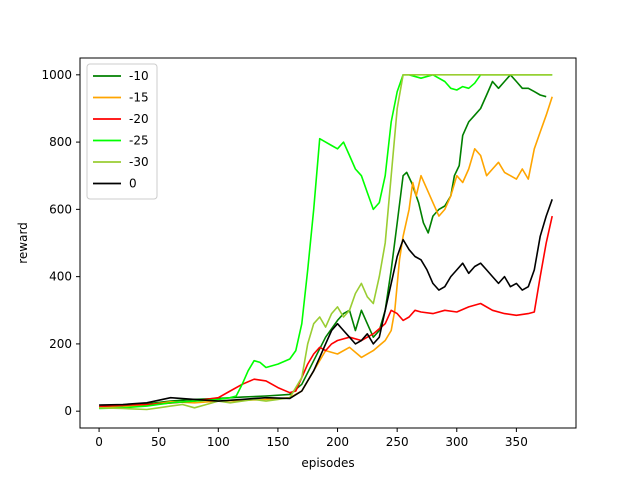 This screenshot has height=480, width=640. What do you see at coordinates (139, 98) in the screenshot?
I see `legend-label: -15` at bounding box center [139, 98].